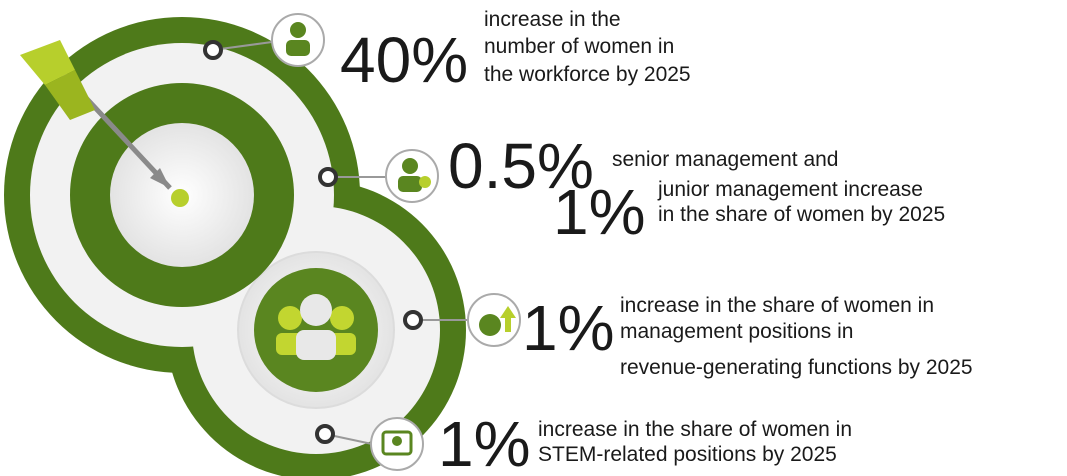 This screenshot has width=1067, height=476. I want to click on text-line: senior management and, so click(725, 159).